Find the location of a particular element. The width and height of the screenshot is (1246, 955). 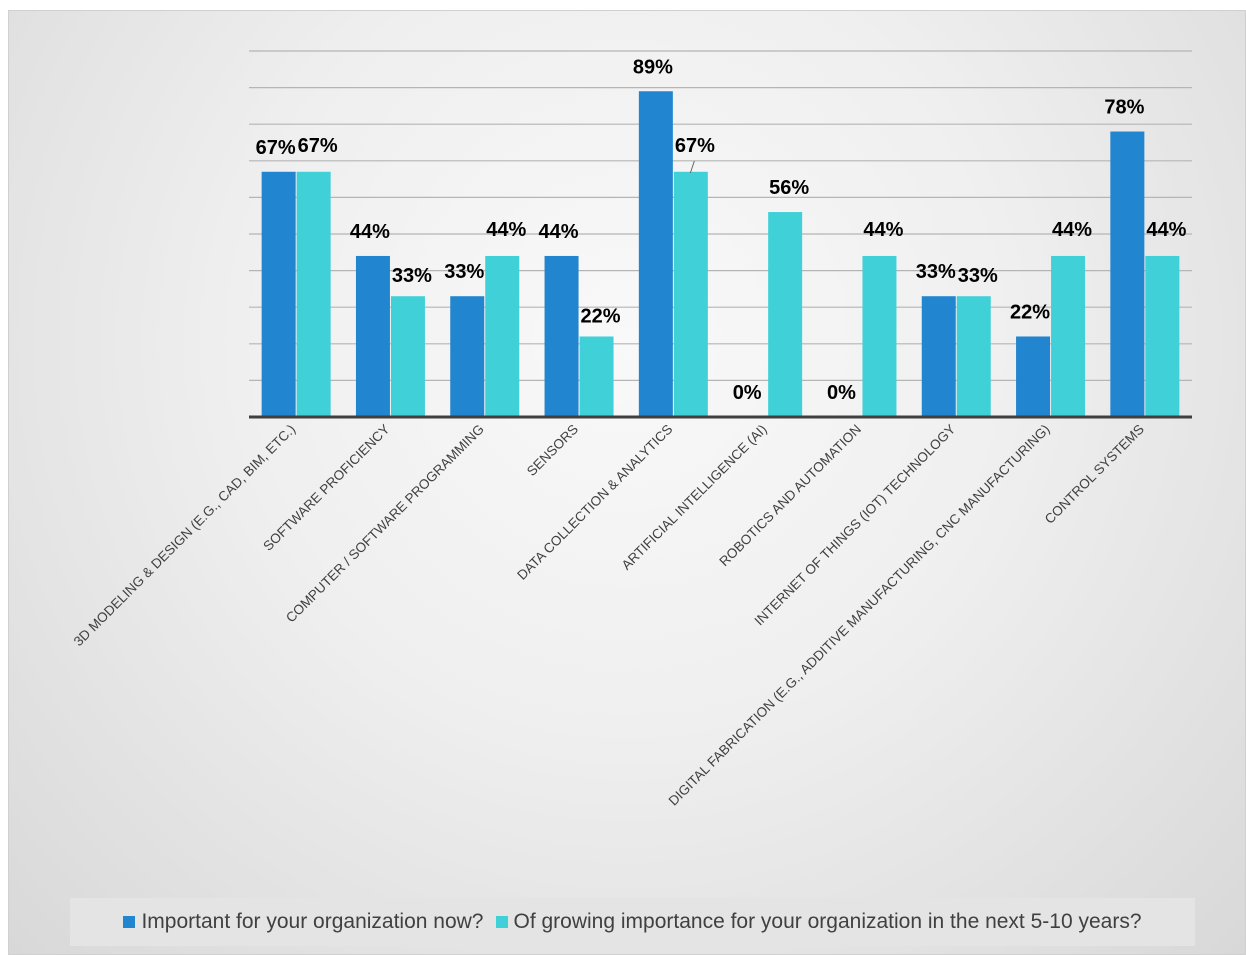

category-label: DATA COLLECTION & ANALYTICS is located at coordinates (594, 502).